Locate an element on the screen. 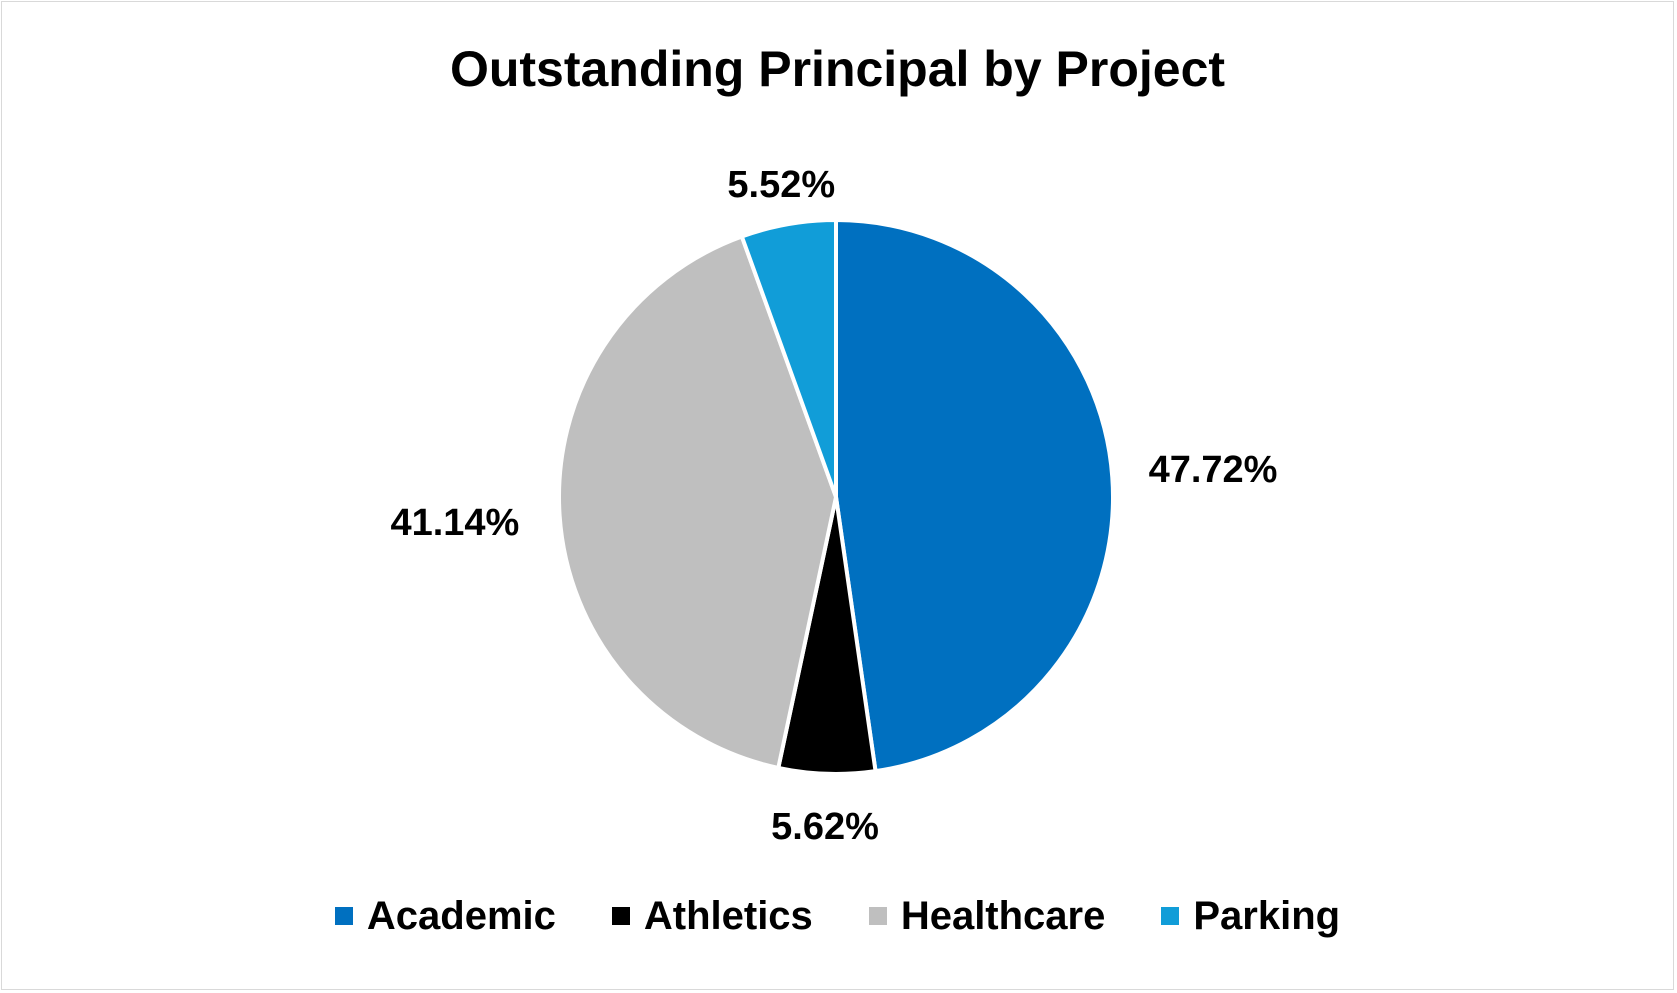 Image resolution: width=1677 pixels, height=993 pixels. data-label-healthcare: 41.14% is located at coordinates (454, 523).